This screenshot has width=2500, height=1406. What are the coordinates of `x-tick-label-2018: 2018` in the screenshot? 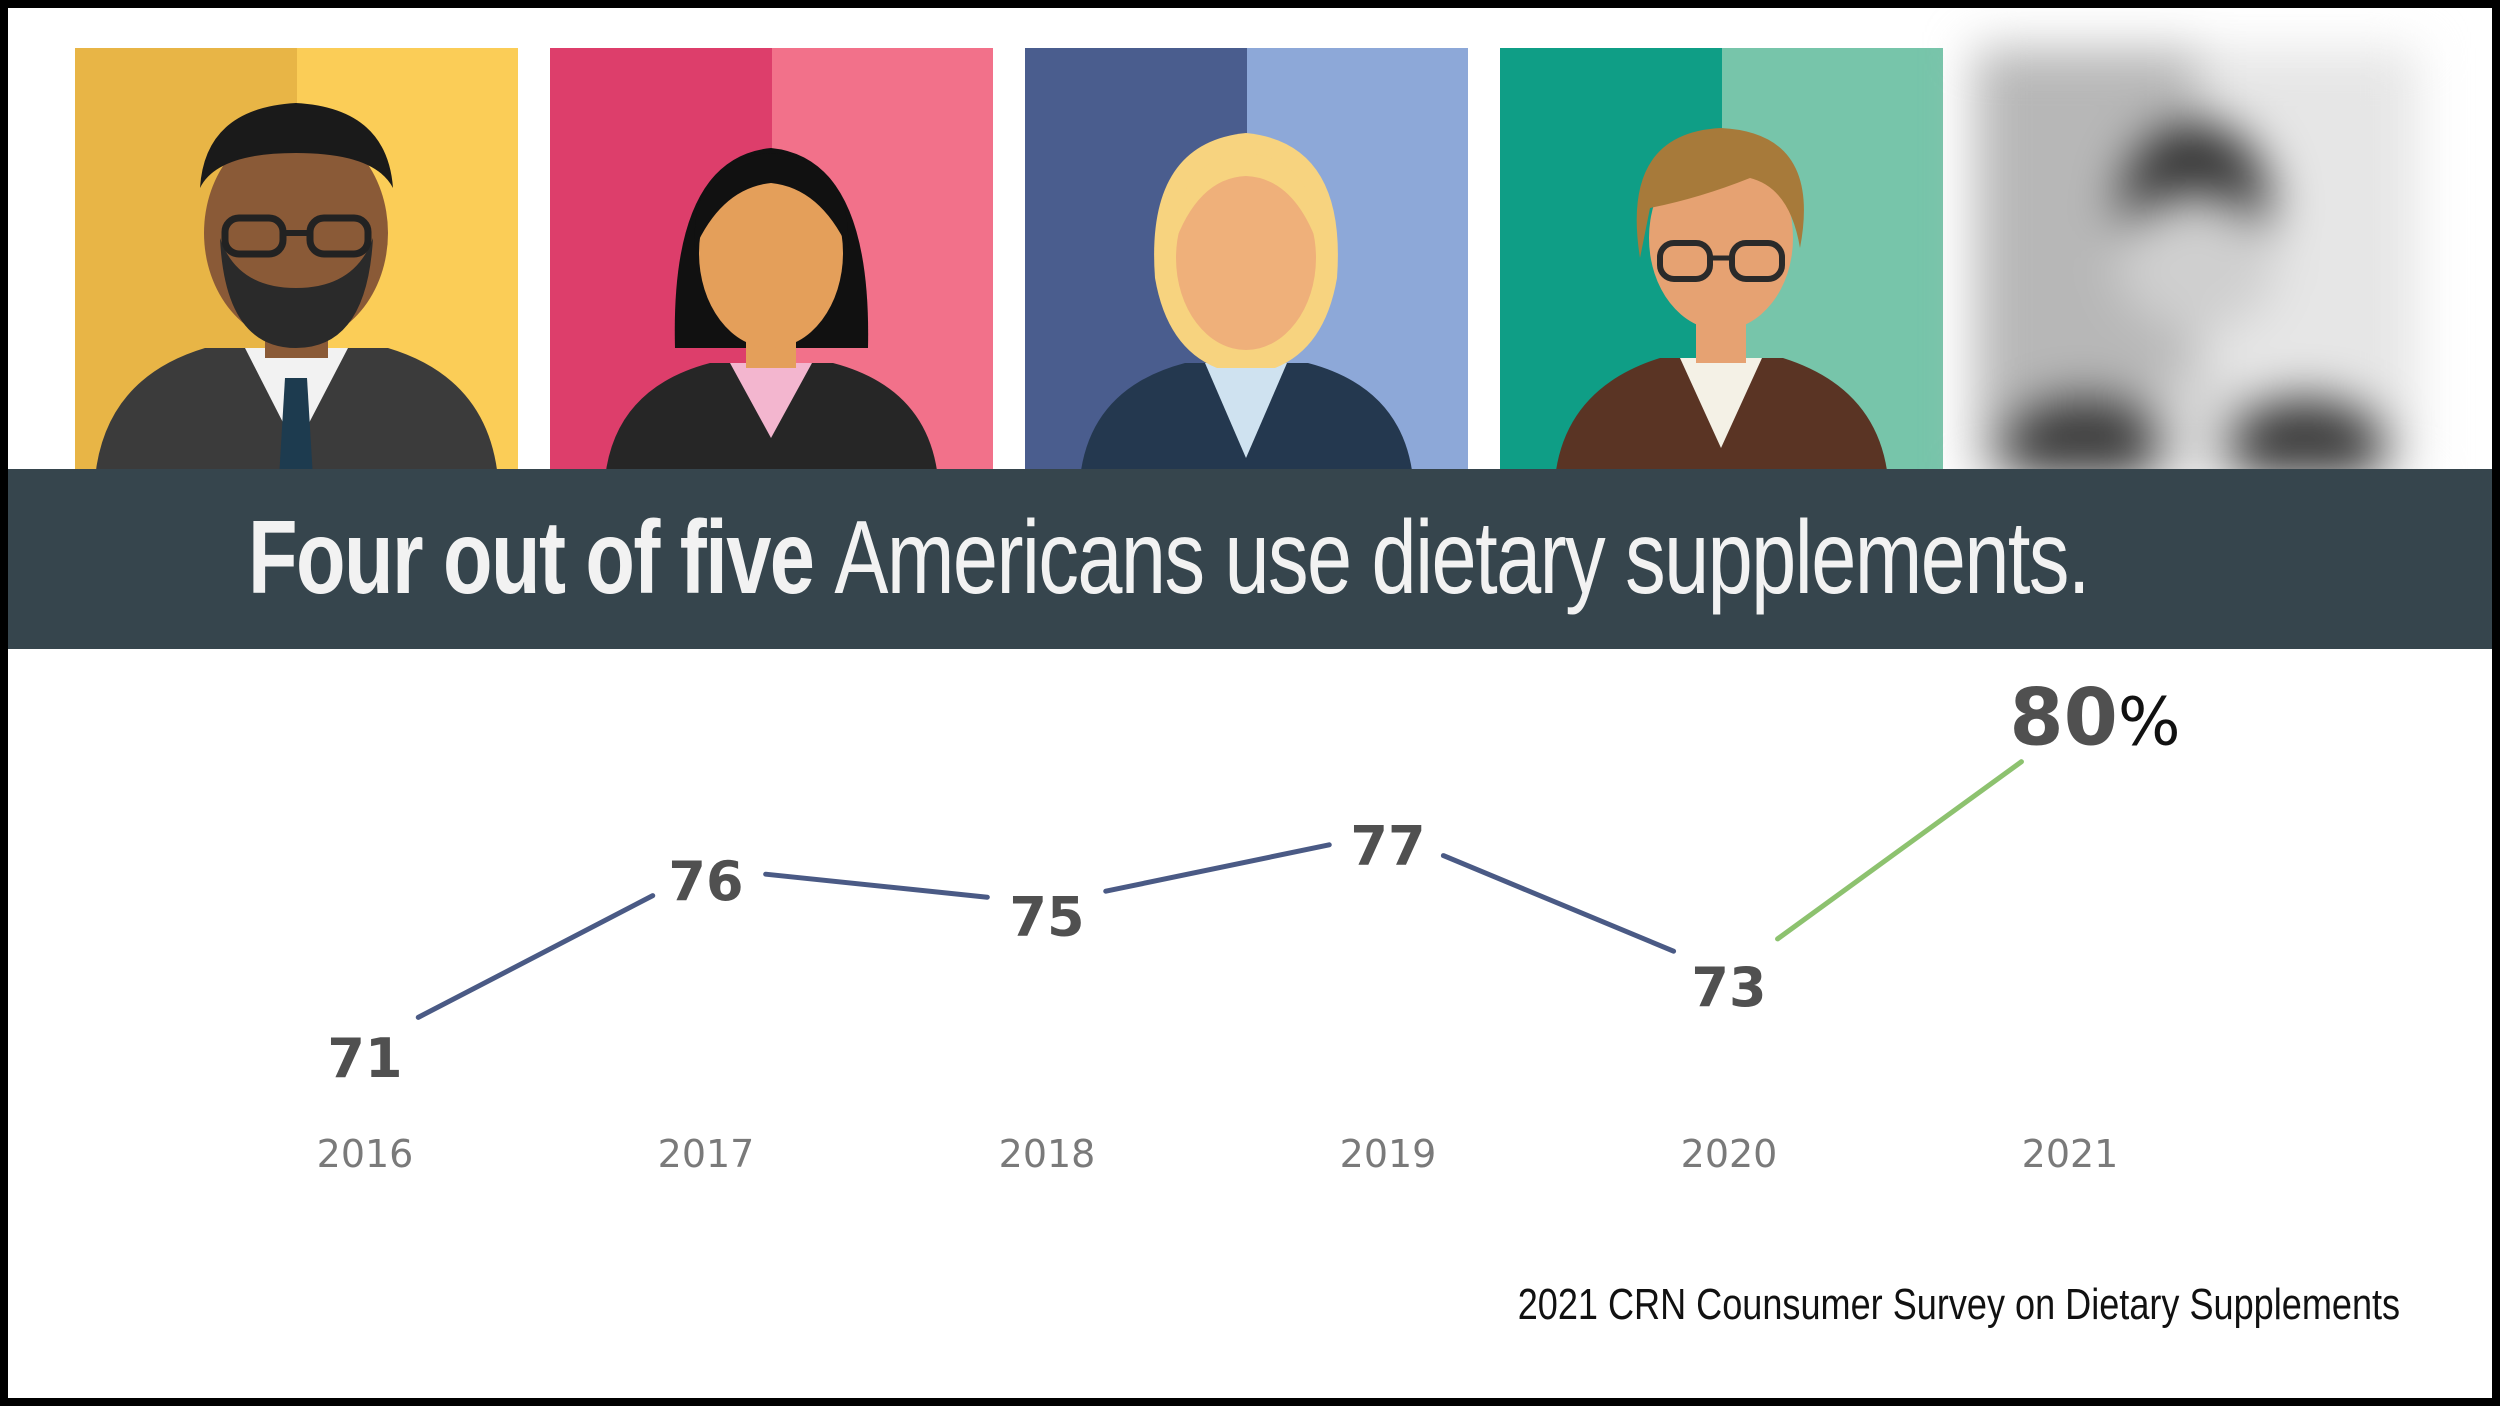 It's located at (1047, 1154).